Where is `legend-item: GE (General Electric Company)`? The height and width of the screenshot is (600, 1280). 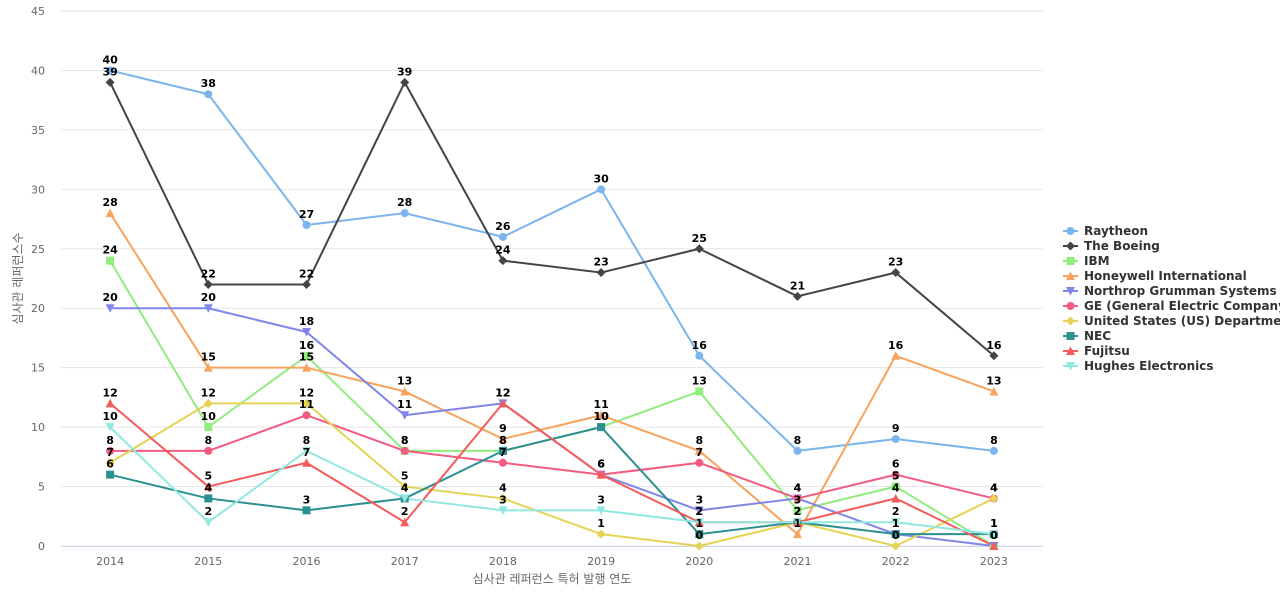
legend-item: GE (General Electric Company) is located at coordinates (1171, 306).